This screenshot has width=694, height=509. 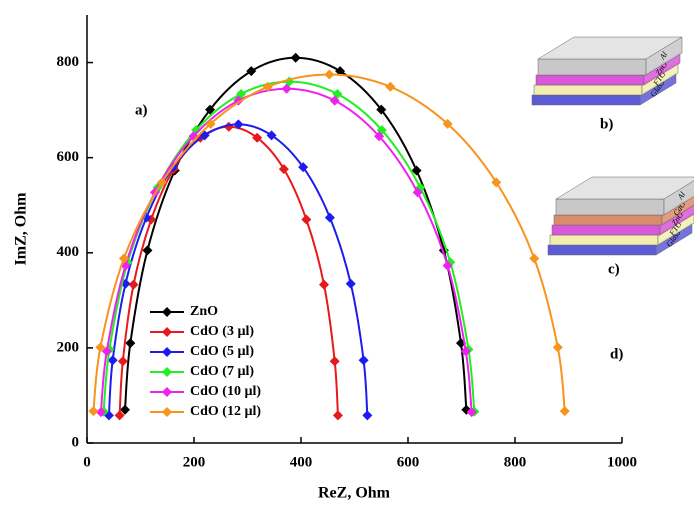 I want to click on y-tick-label: 0, so click(x=76, y=442).